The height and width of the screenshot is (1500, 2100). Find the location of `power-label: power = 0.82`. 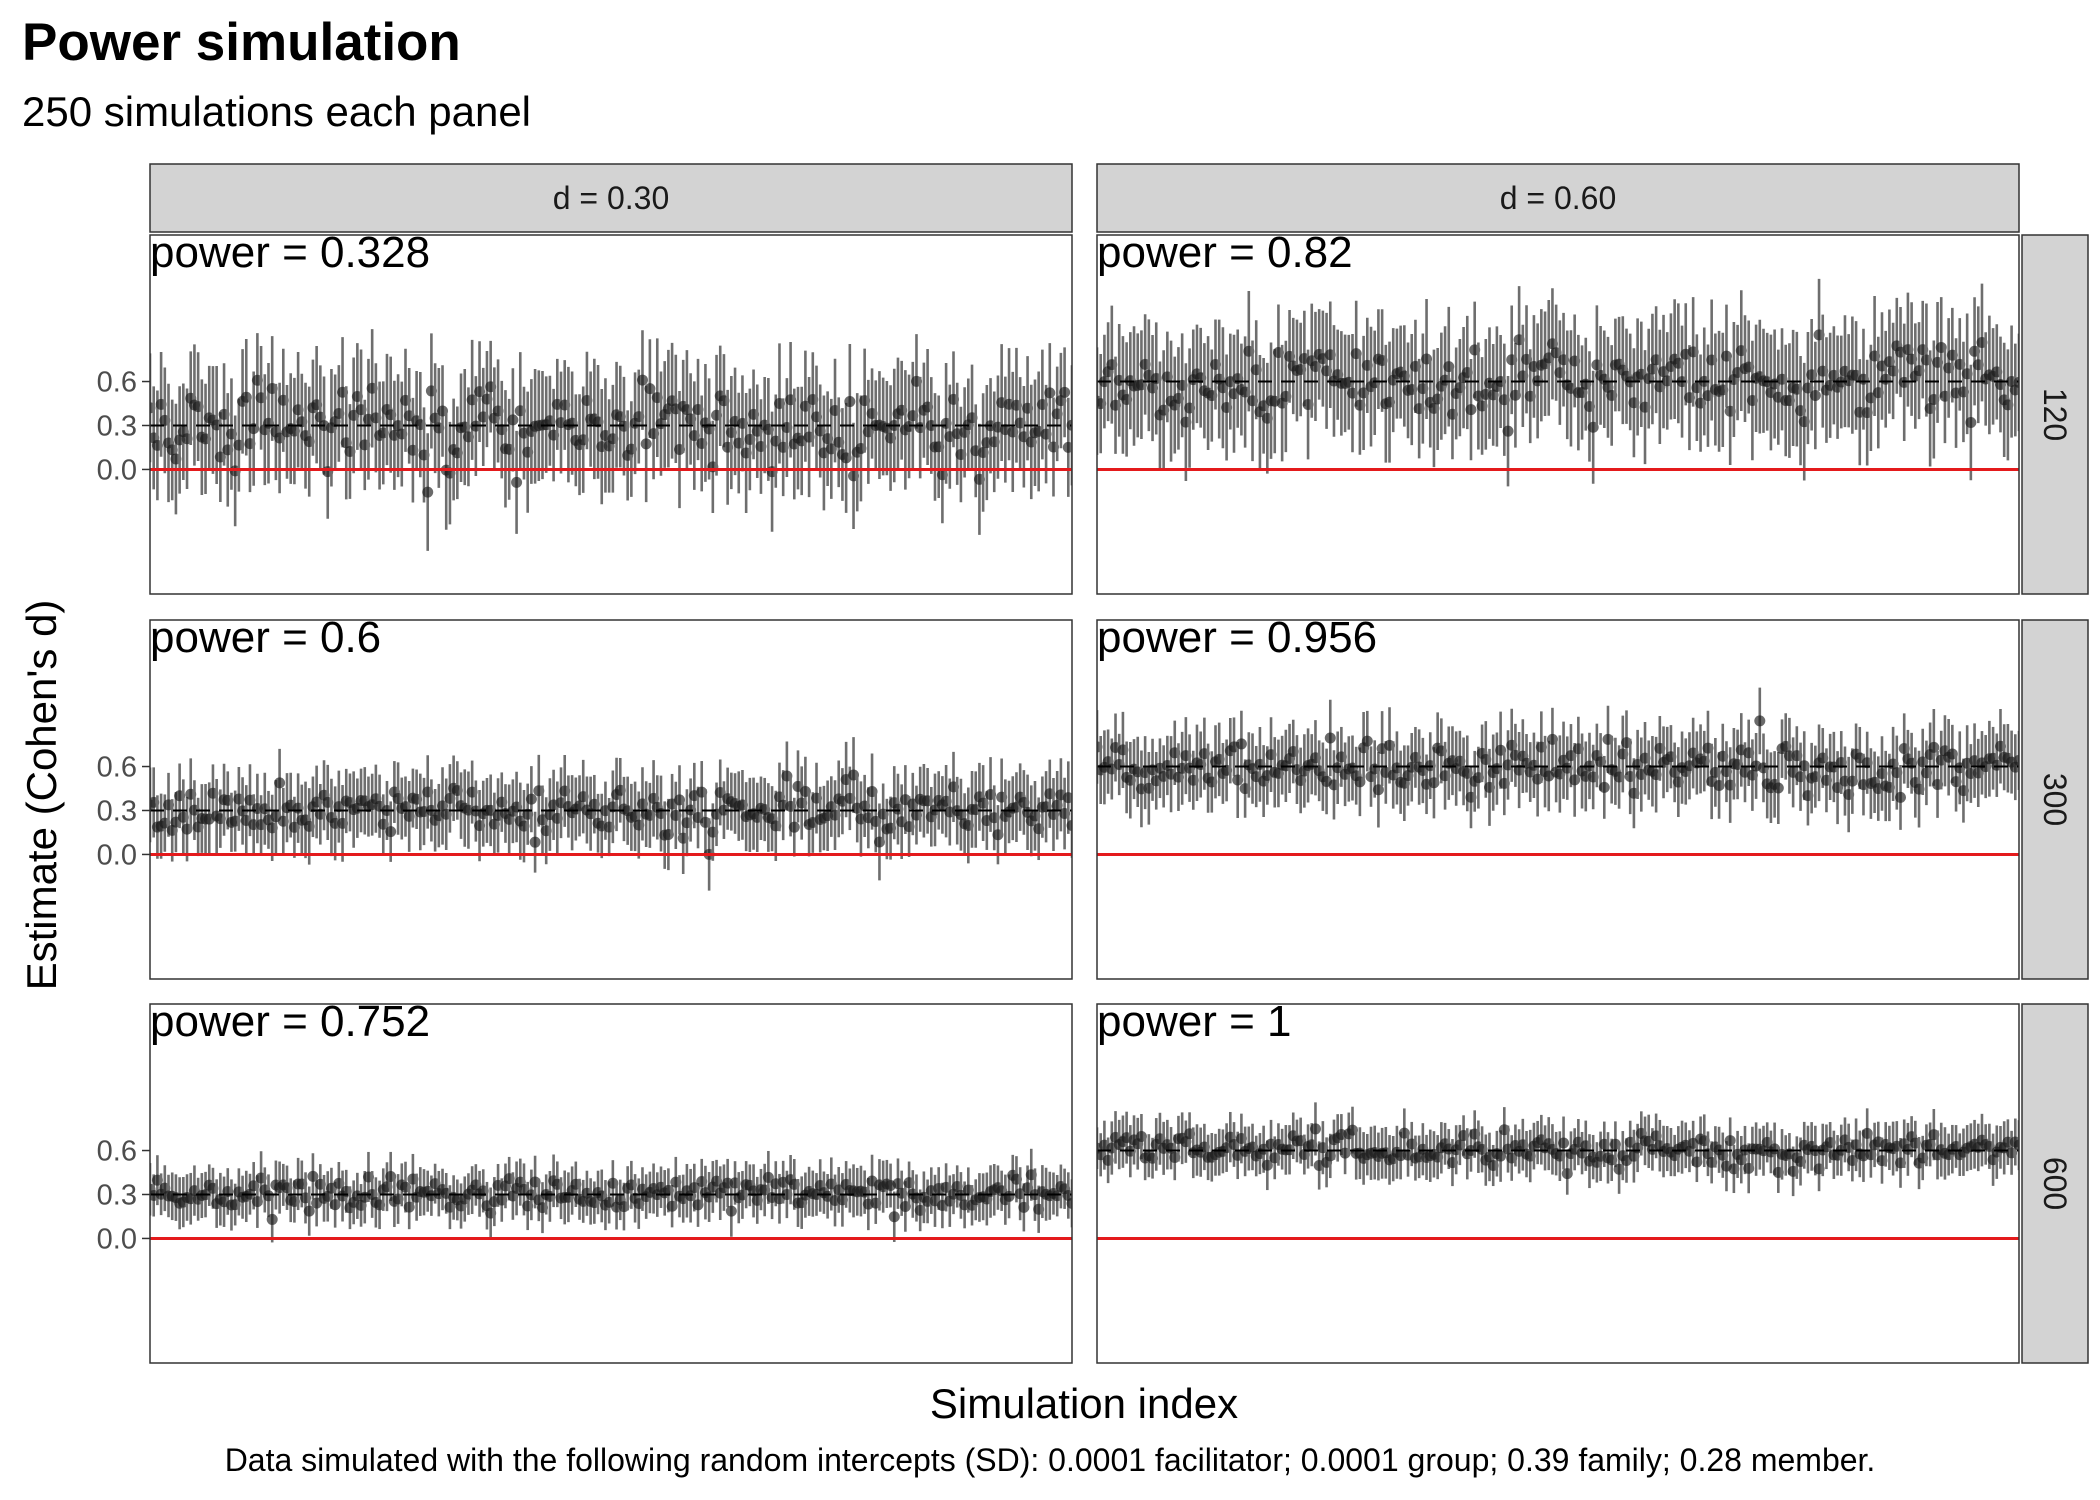

power-label: power = 0.82 is located at coordinates (1225, 252).